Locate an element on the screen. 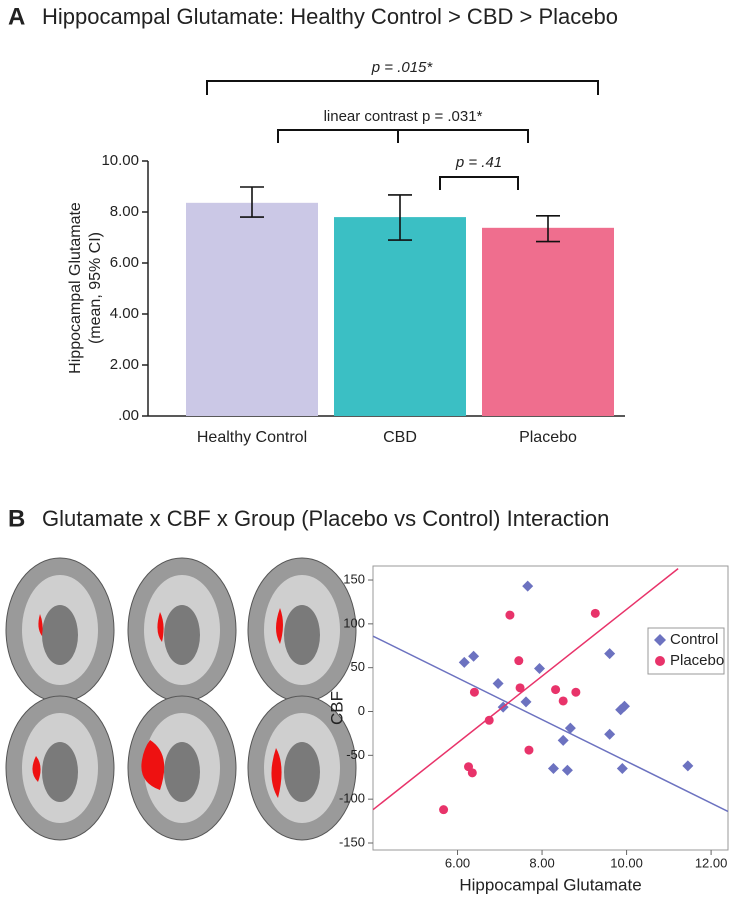 The height and width of the screenshot is (899, 740). y-tick-label: -100 is located at coordinates (352, 798).